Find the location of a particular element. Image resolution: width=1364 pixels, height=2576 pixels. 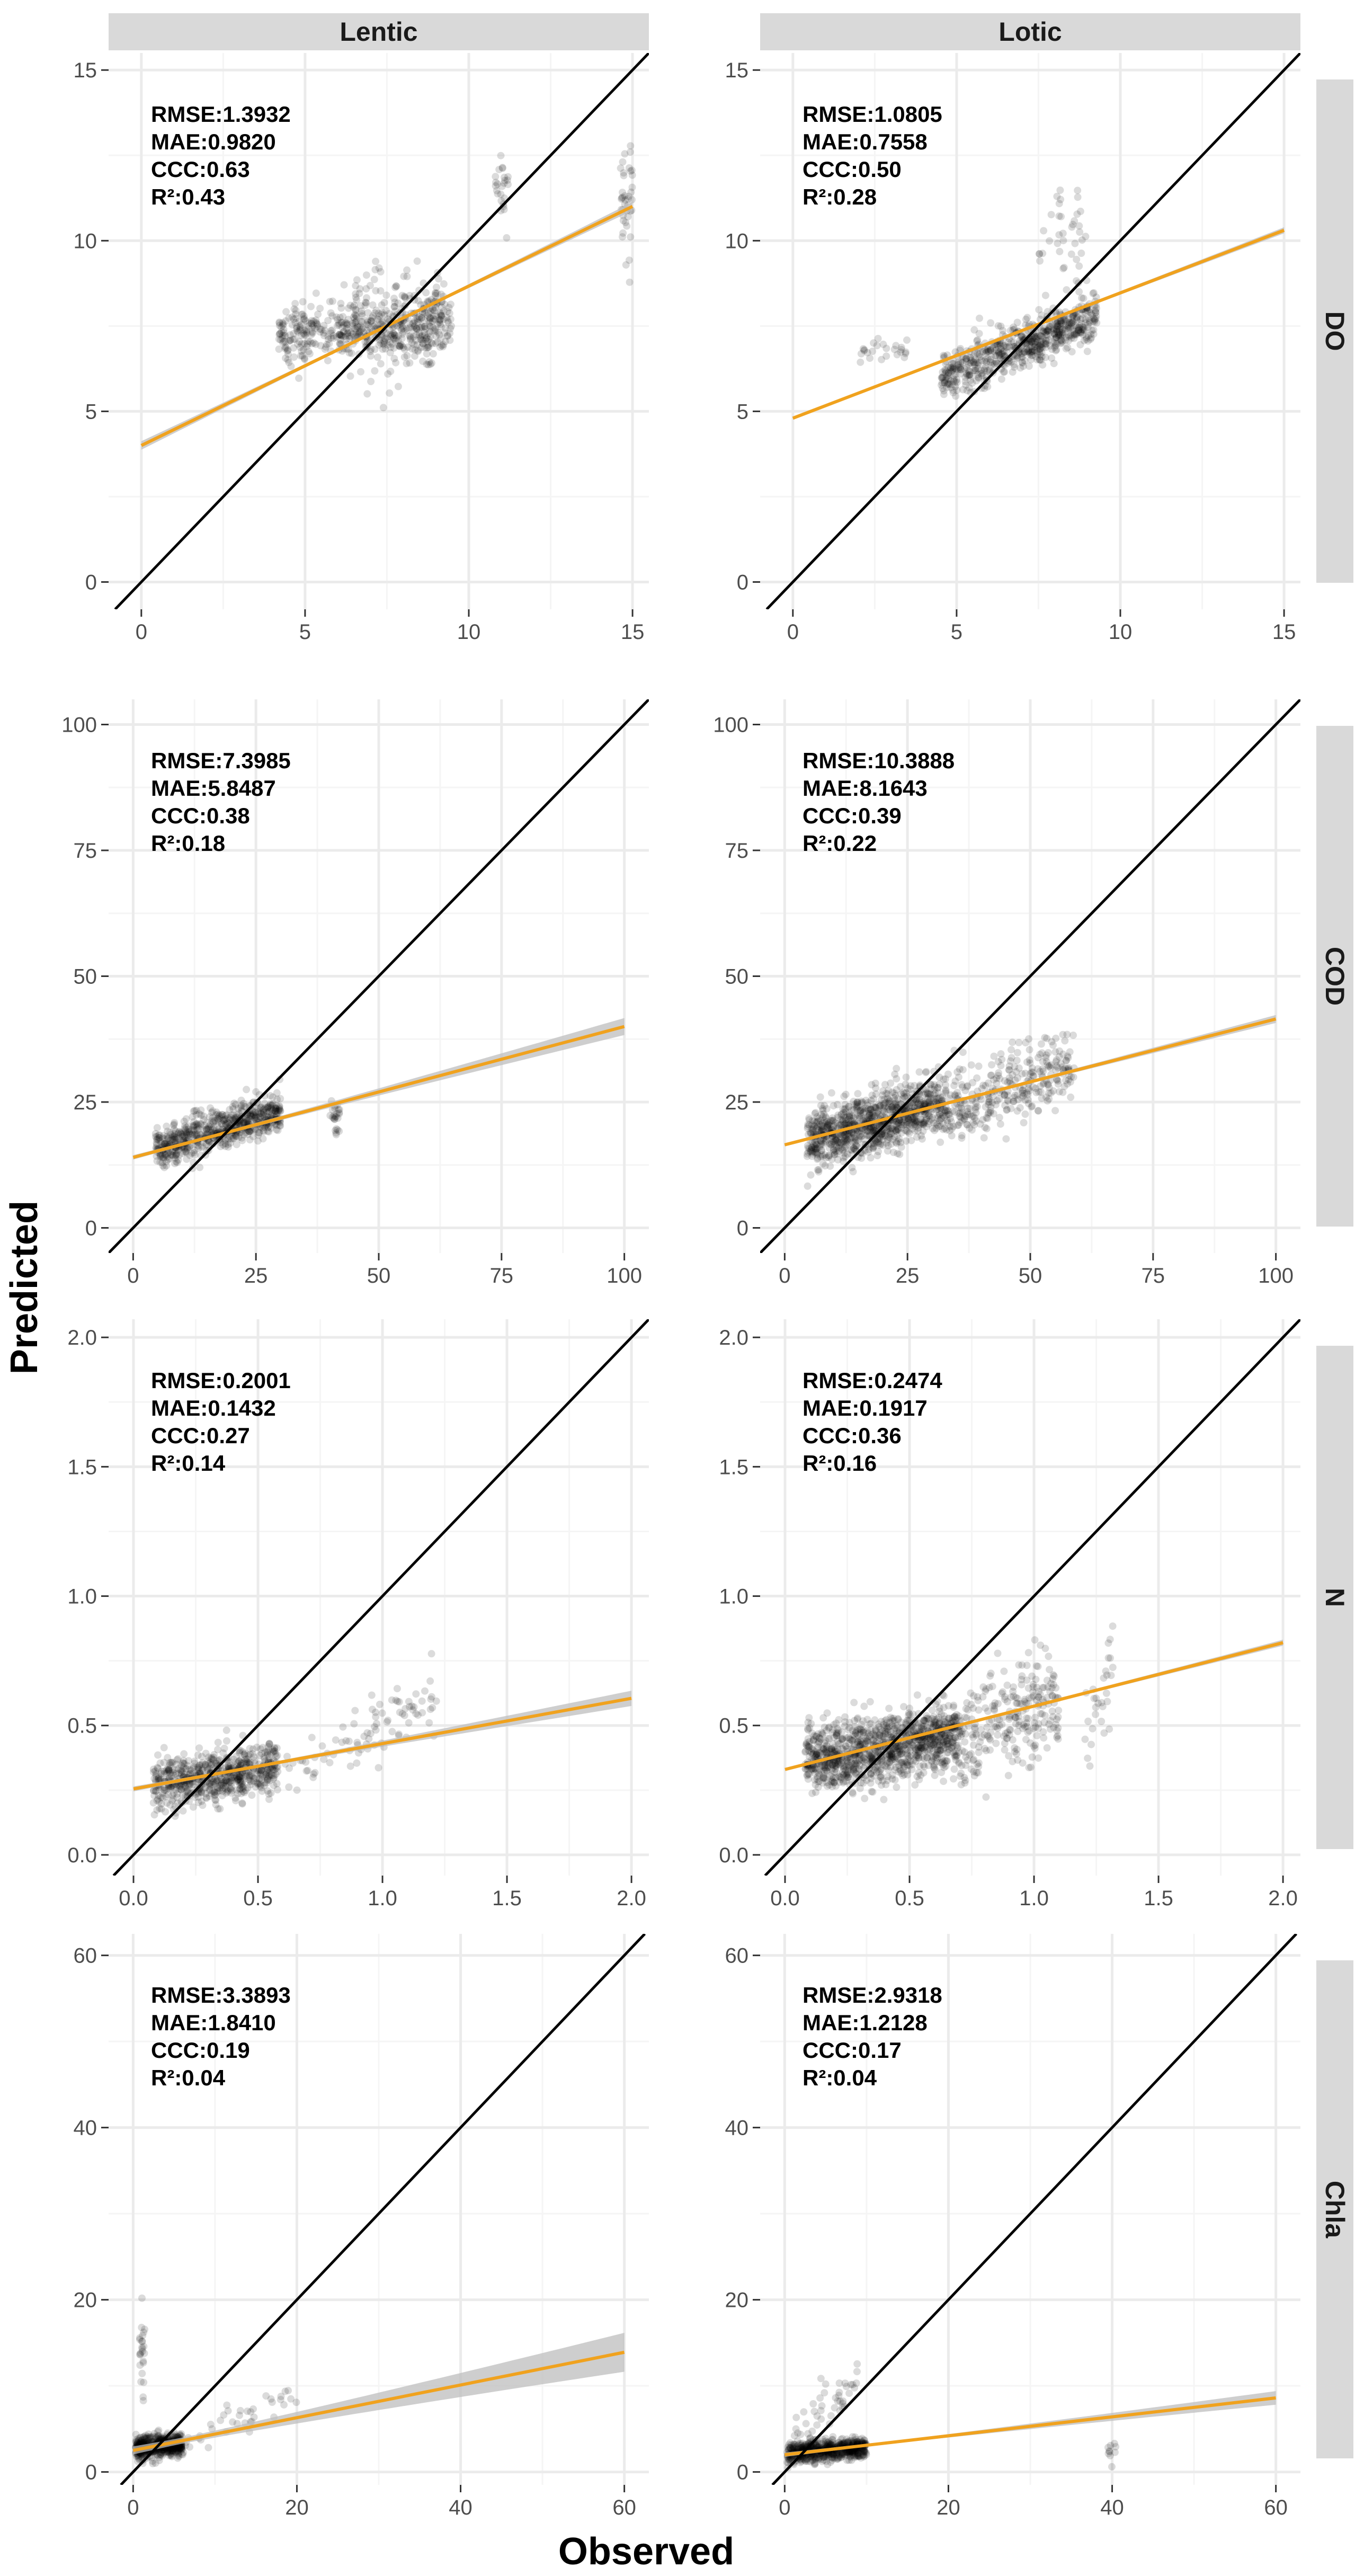

metric-label: RMSE:0.2001 is located at coordinates (221, 1380).